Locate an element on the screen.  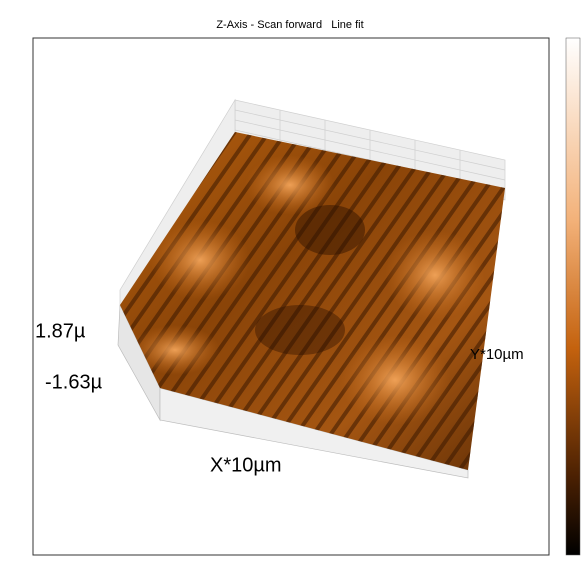
x-axis-label: X*10µm is located at coordinates (246, 465).